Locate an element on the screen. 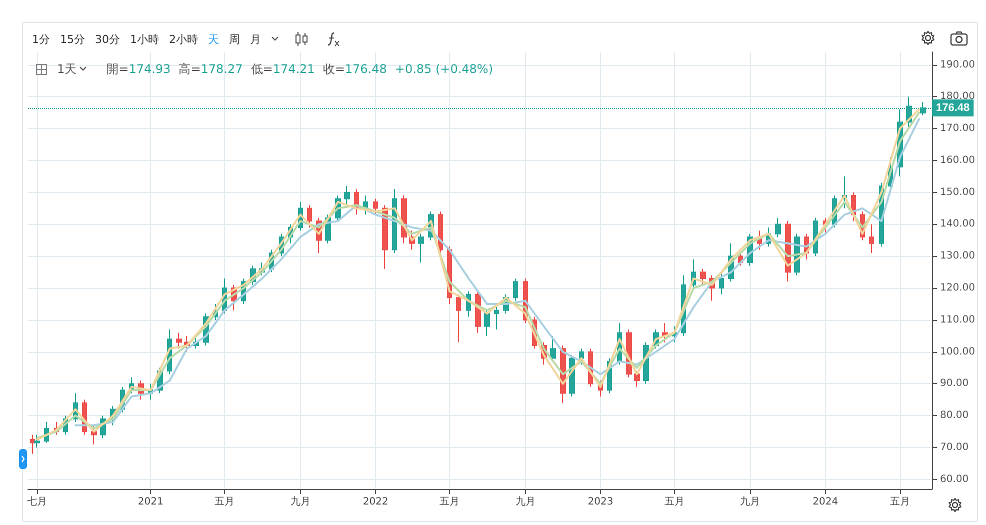  text: 30分 is located at coordinates (107, 39).